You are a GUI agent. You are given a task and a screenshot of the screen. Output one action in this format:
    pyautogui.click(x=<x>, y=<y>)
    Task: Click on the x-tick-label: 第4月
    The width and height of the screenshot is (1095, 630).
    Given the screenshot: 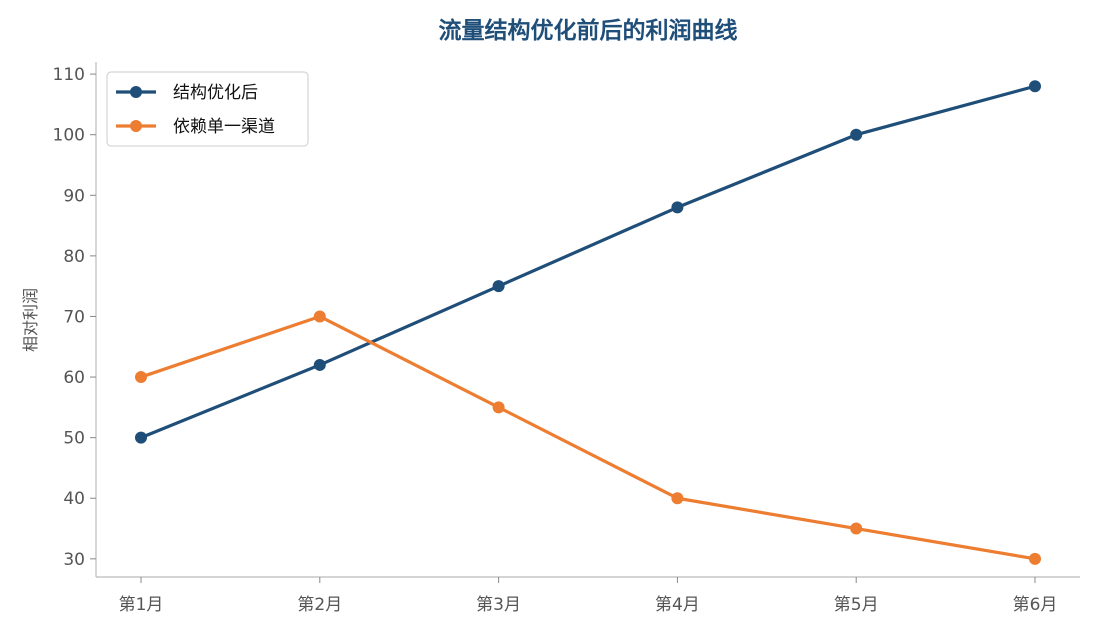 What is the action you would take?
    pyautogui.click(x=677, y=605)
    